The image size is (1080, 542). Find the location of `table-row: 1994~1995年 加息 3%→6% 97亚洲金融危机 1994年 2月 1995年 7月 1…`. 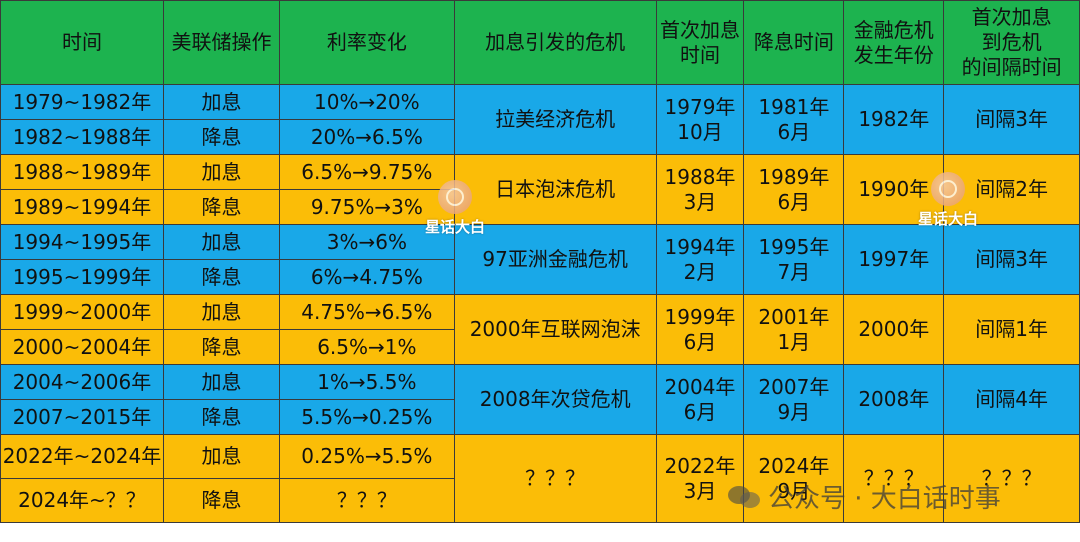

table-row: 1994~1995年 加息 3%→6% 97亚洲金融危机 1994年 2月 1995年 7月 1… is located at coordinates (540, 259).